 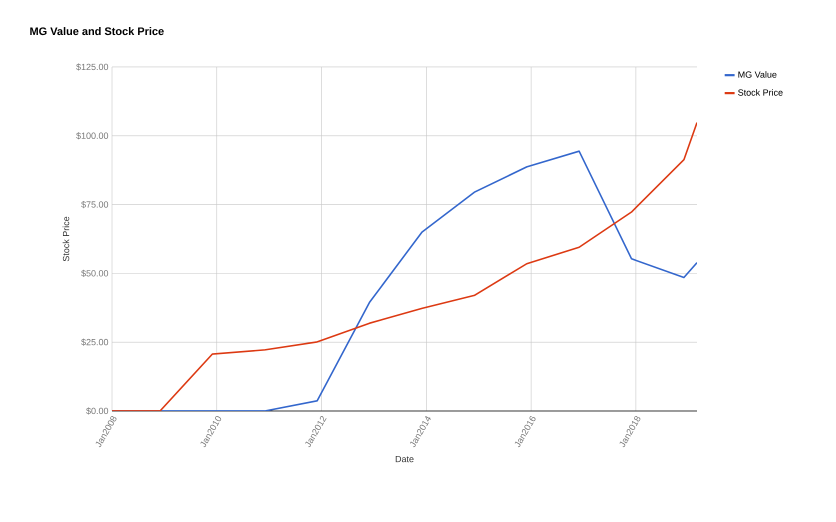 I want to click on y-tick-label: $100.00, so click(x=92, y=136).